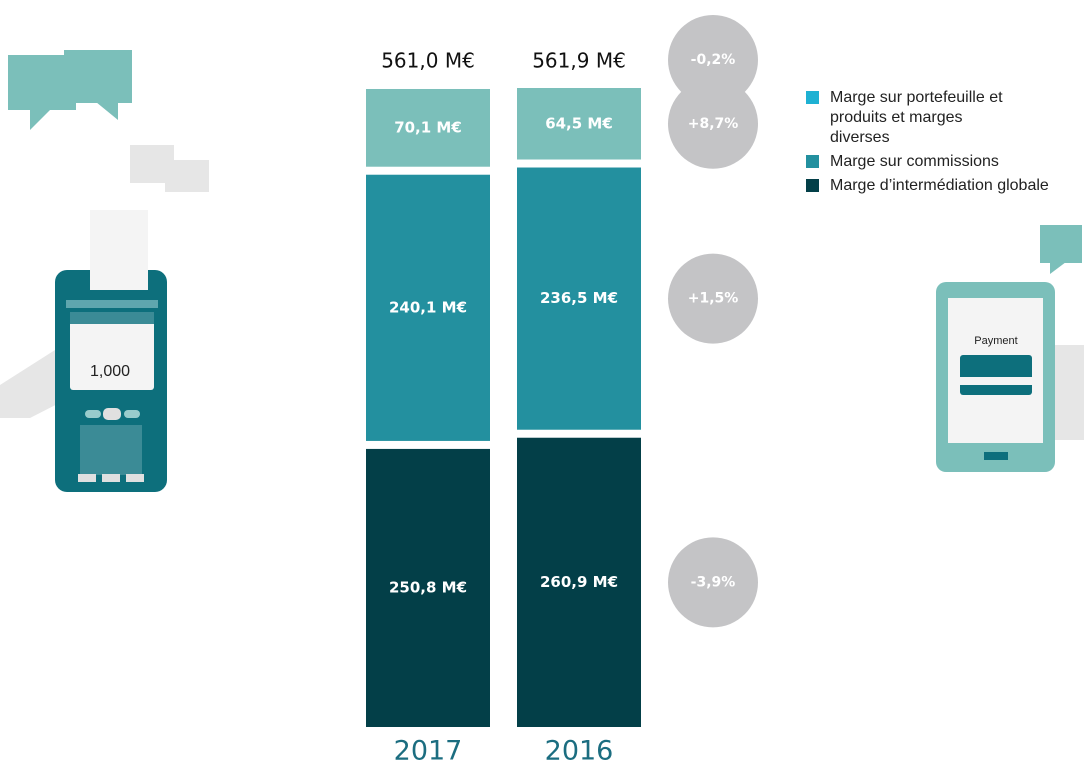 This screenshot has width=1084, height=765. I want to click on x-tick-label: 2017, so click(428, 750).